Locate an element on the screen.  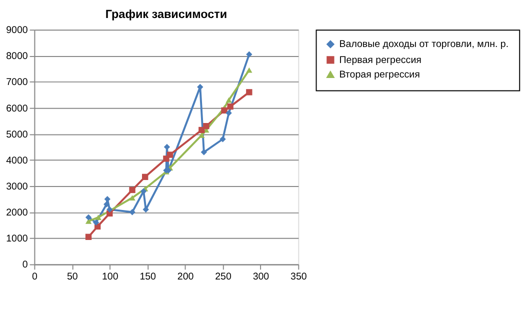
y-tick-label: 3000 is located at coordinates (17, 186).